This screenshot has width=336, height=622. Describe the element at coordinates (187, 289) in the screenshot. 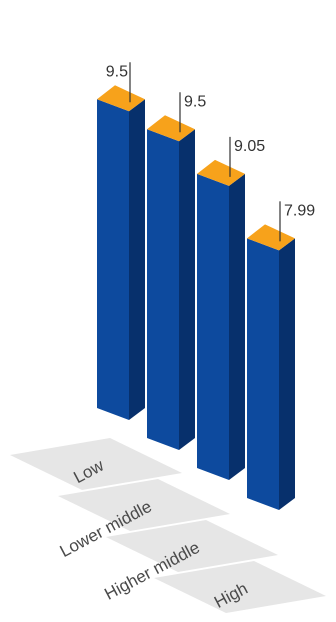

I see `bar-side-lower-middle` at that location.